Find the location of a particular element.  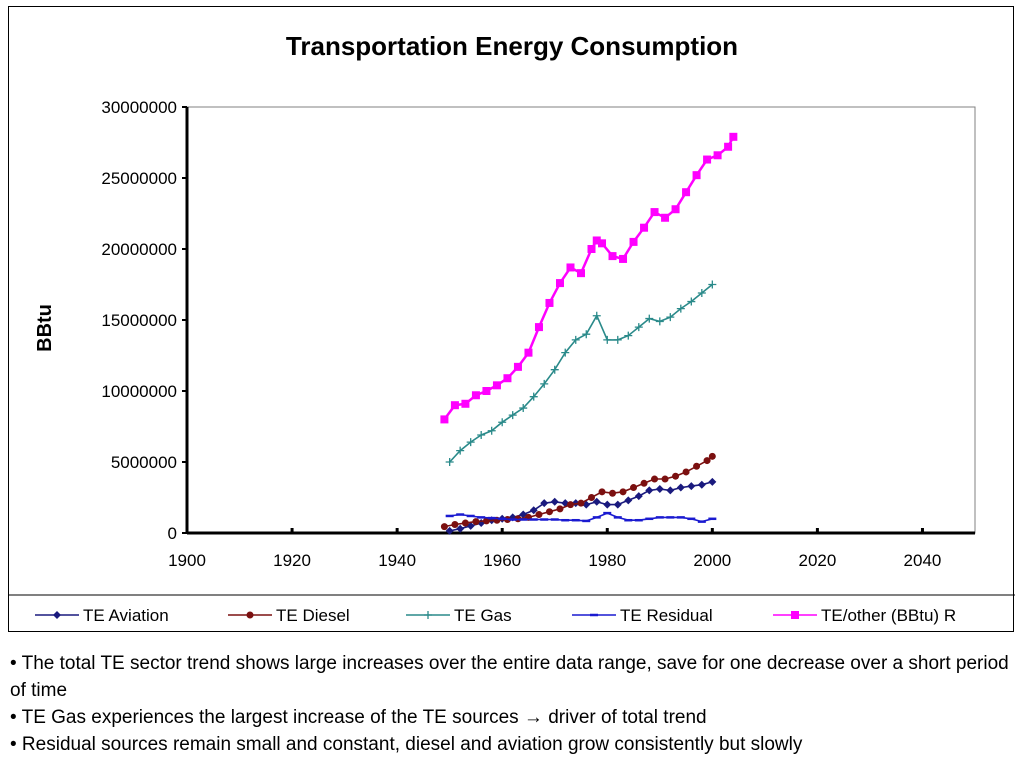

legend-label: TE Residual is located at coordinates (666, 615).